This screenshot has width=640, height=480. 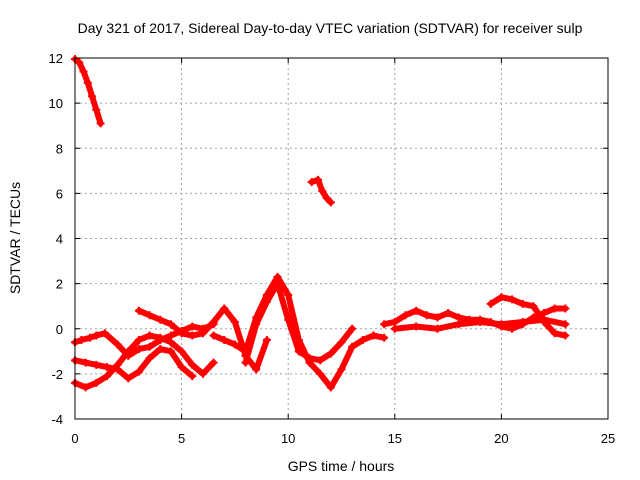 I want to click on y-tick-label: 12, so click(x=56, y=58).